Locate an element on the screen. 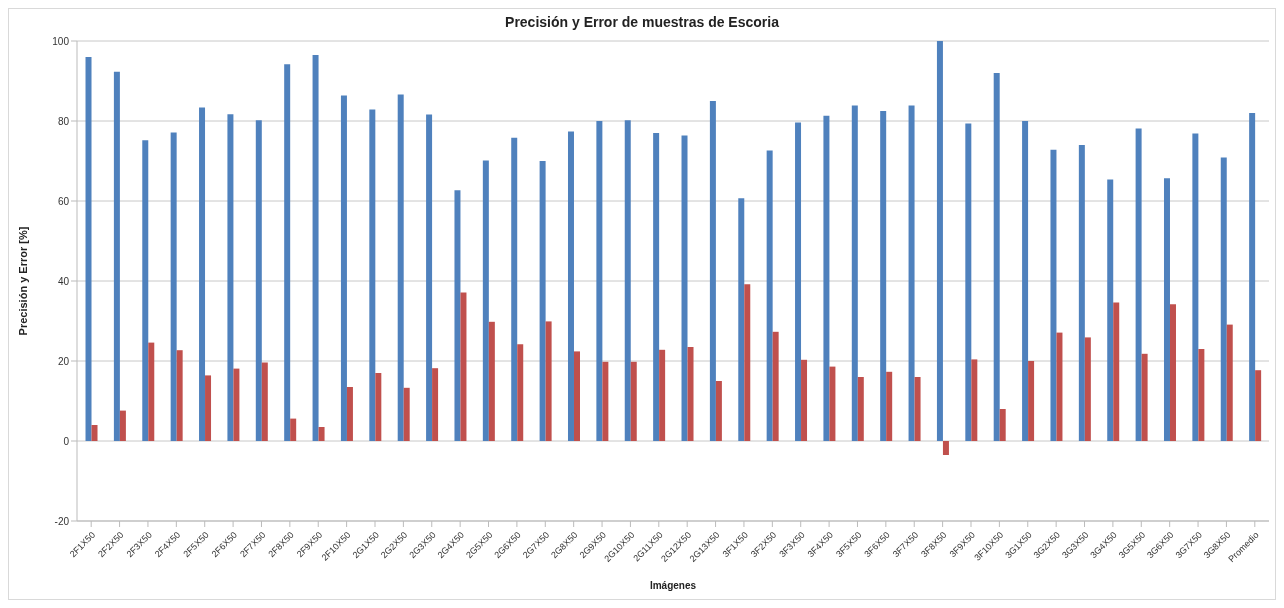 This screenshot has width=1284, height=608. y-tick-label: 100 is located at coordinates (61, 41).